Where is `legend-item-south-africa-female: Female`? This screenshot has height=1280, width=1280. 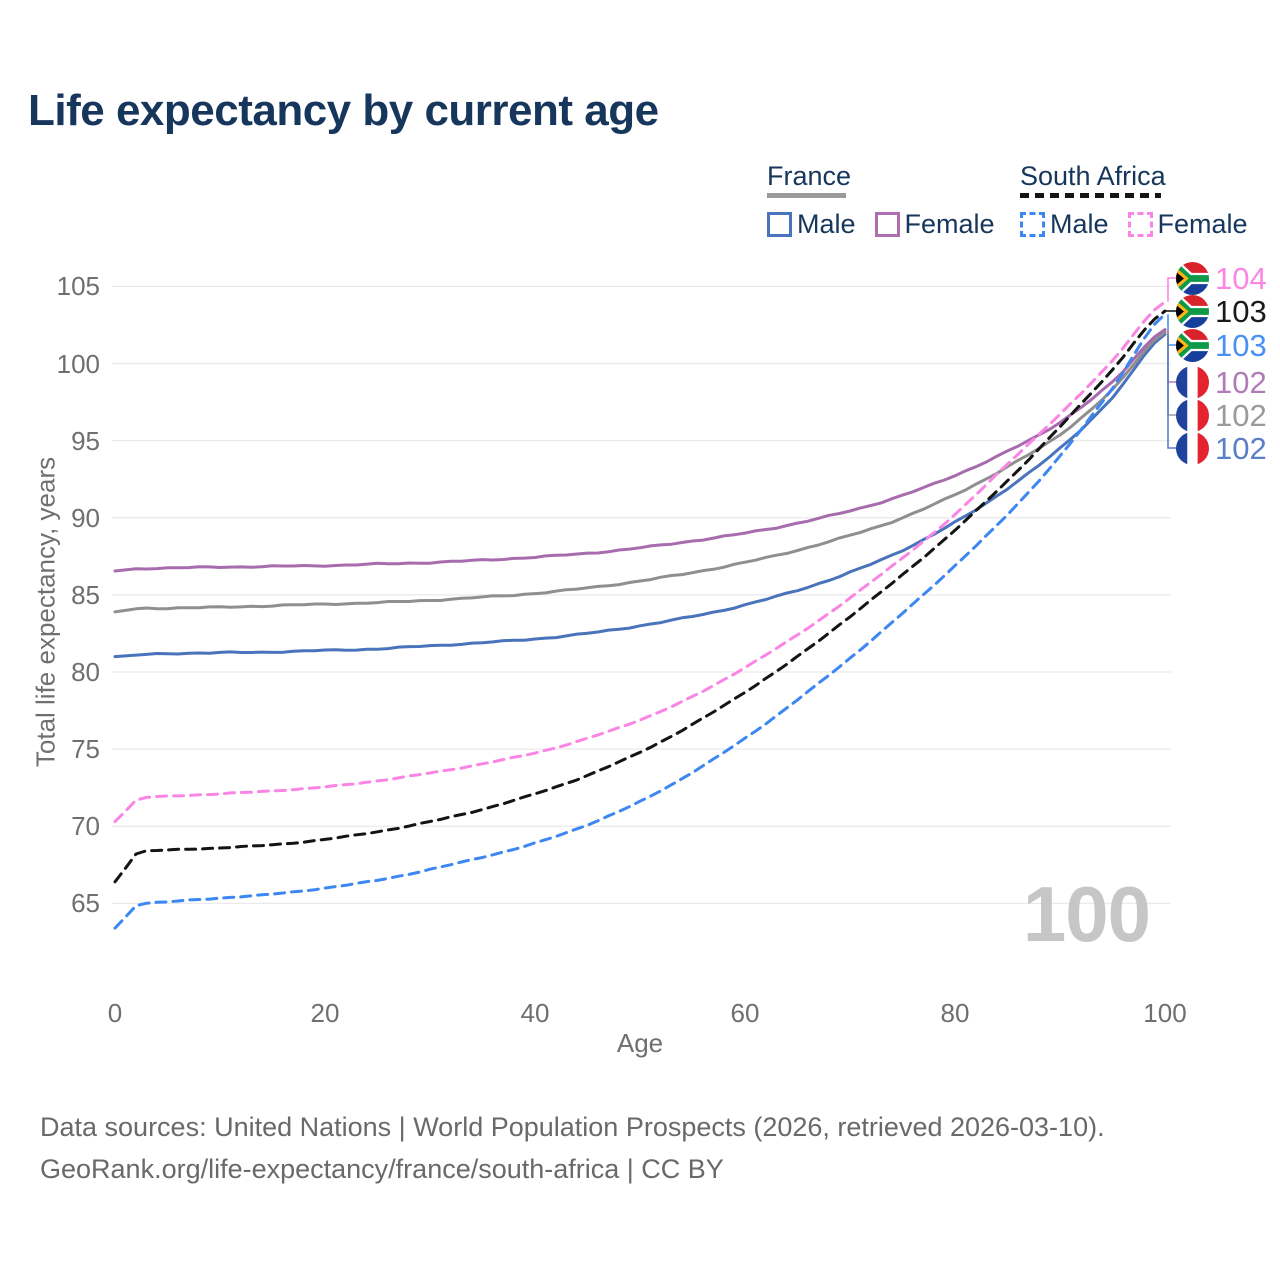
legend-item-south-africa-female: Female is located at coordinates (1187, 224).